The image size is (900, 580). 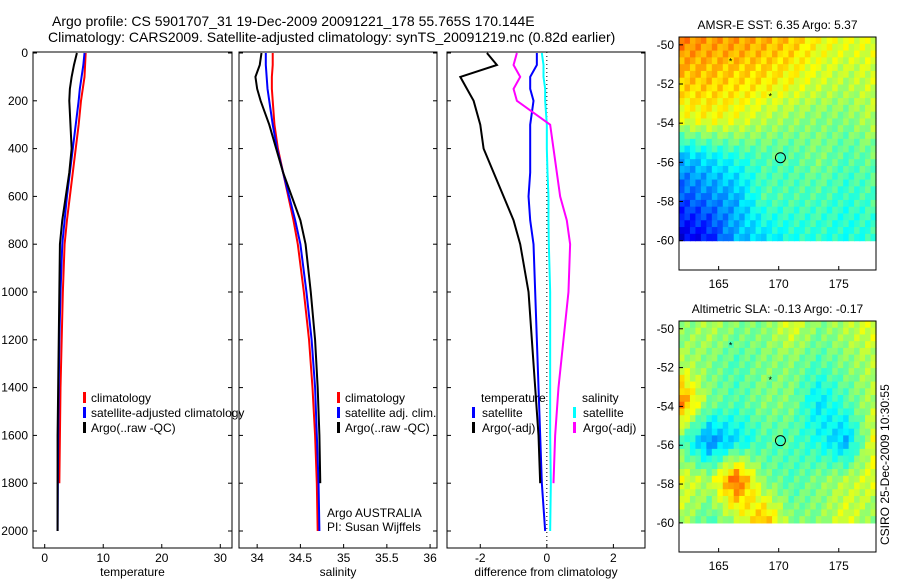 I want to click on y-tick-label: 0, so click(x=24, y=53).